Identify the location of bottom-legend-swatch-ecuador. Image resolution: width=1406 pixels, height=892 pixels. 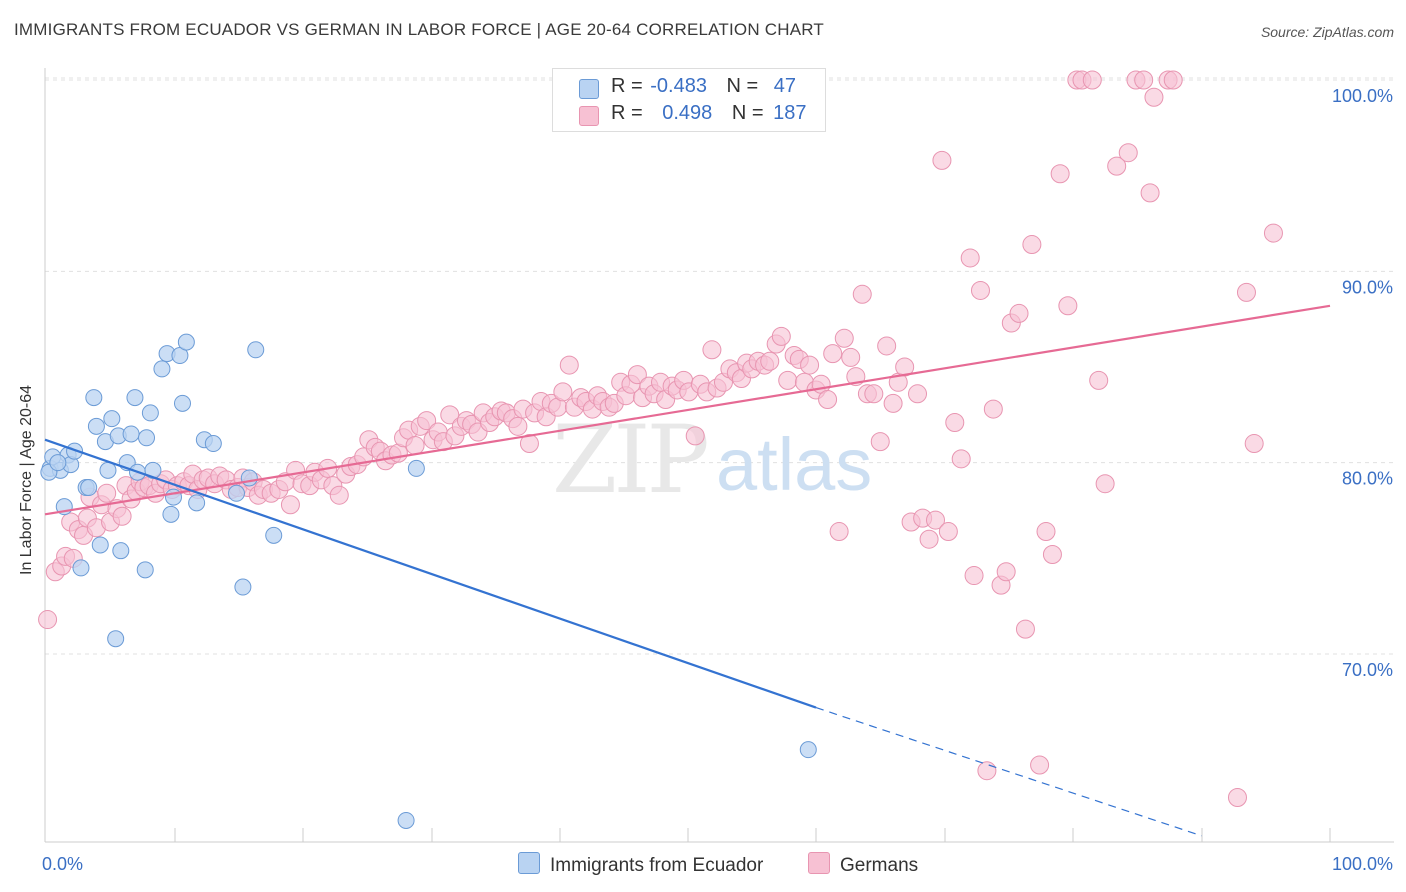
(529, 863).